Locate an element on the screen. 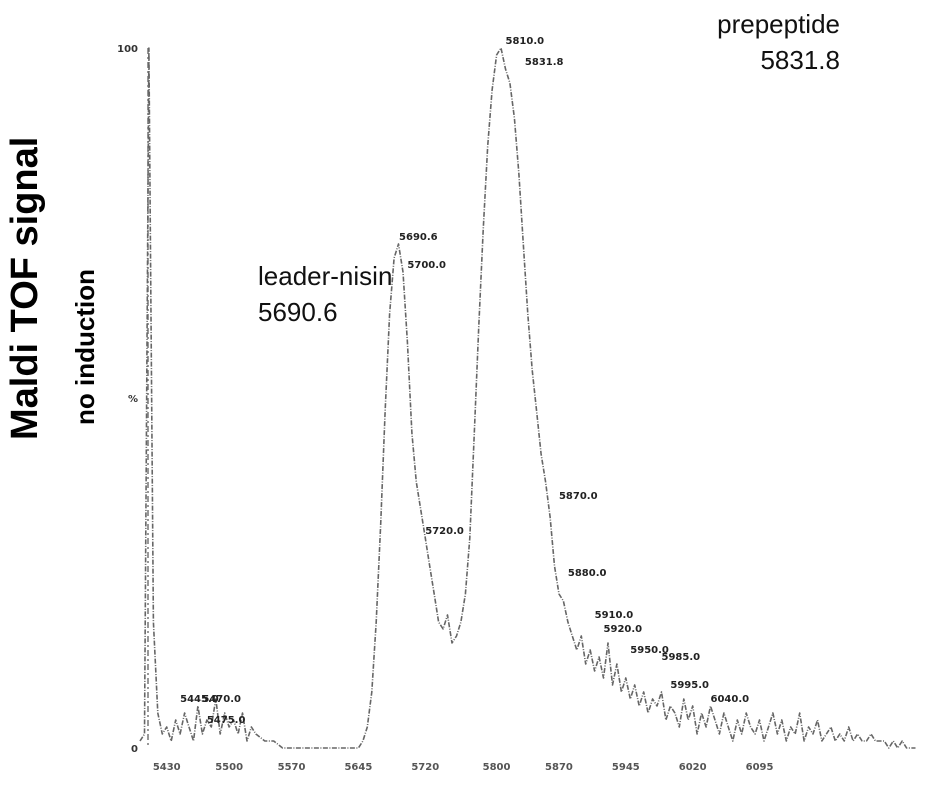 Image resolution: width=934 pixels, height=785 pixels. y-tick-label: 100 is located at coordinates (127, 49).